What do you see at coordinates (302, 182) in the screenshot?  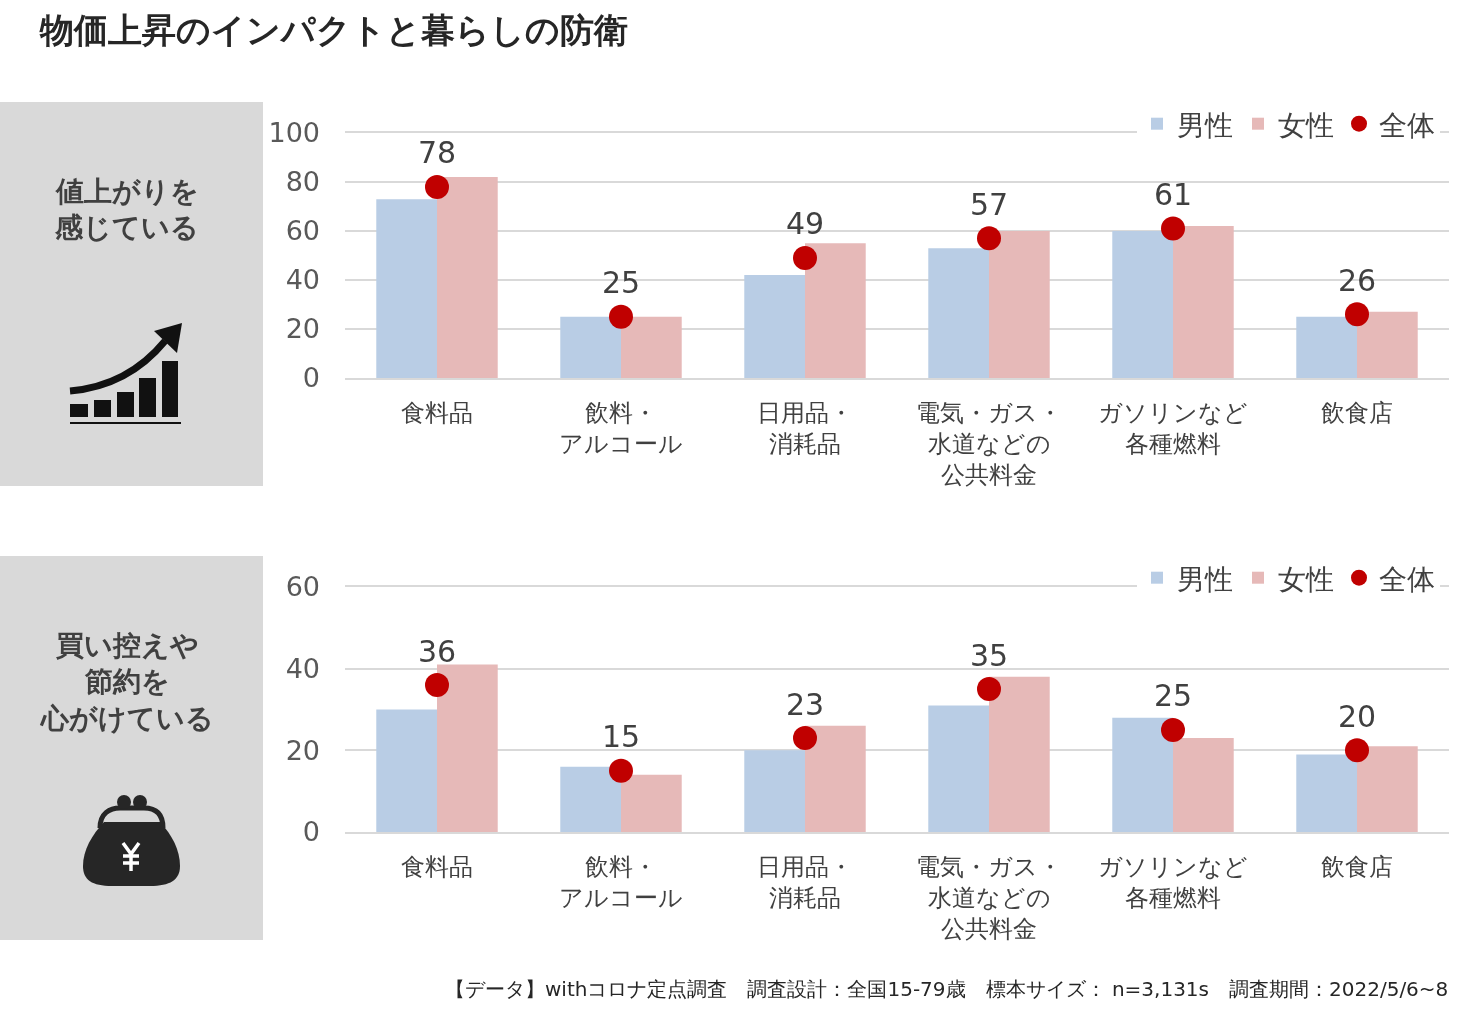 I see `y-tick-label: 80` at bounding box center [302, 182].